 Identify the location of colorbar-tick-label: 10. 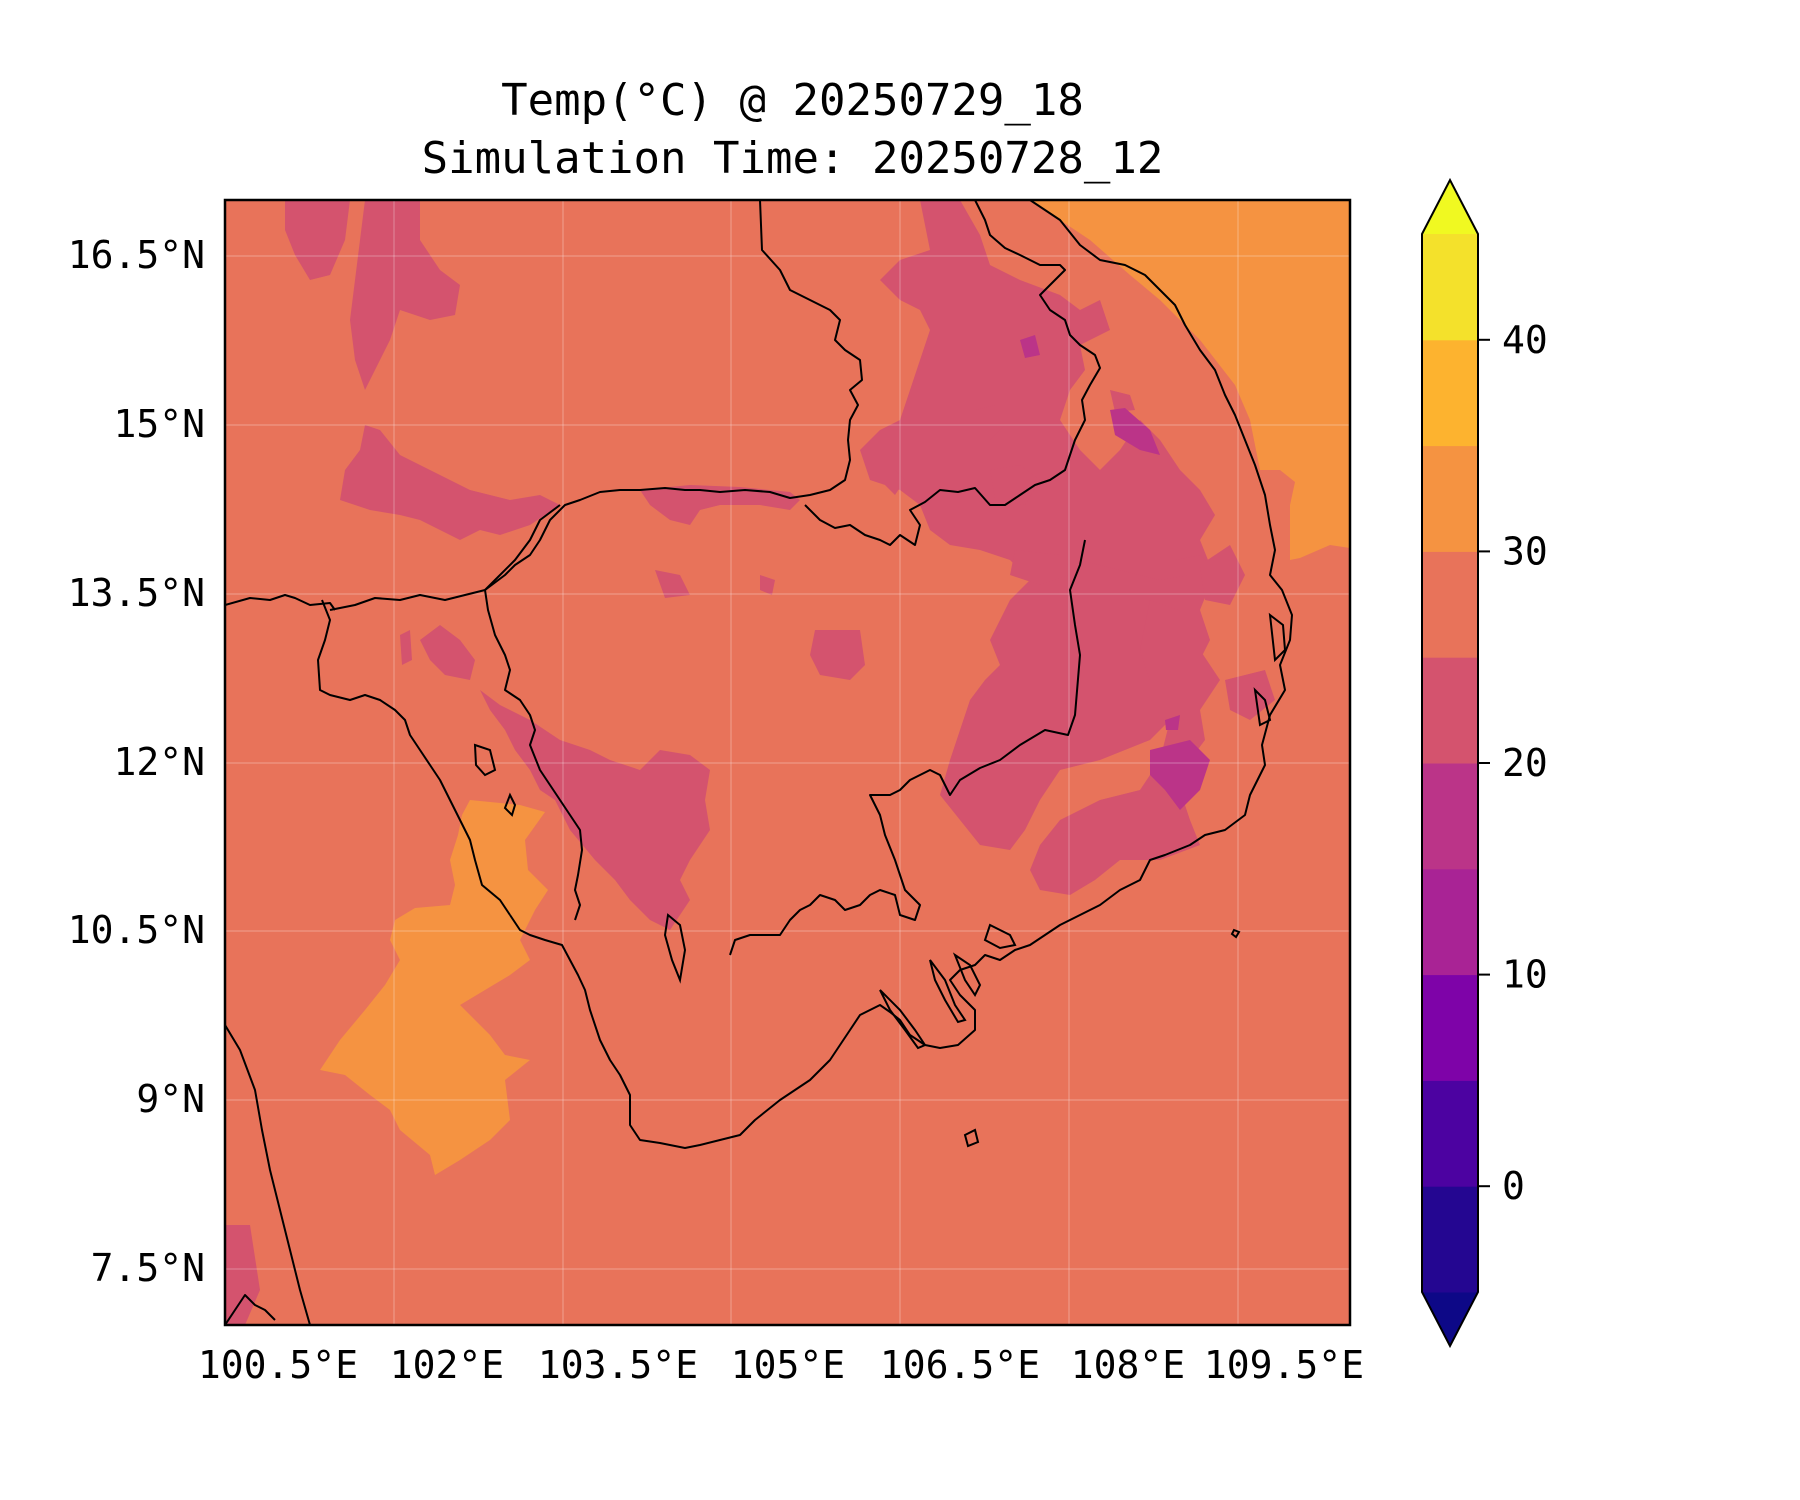
(1525, 975).